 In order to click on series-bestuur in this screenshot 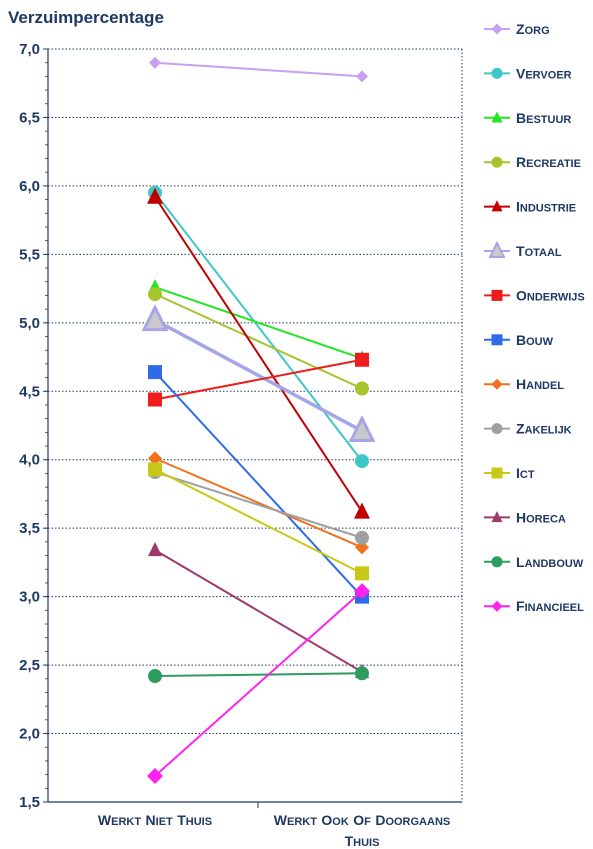, I will do `click(258, 322)`.